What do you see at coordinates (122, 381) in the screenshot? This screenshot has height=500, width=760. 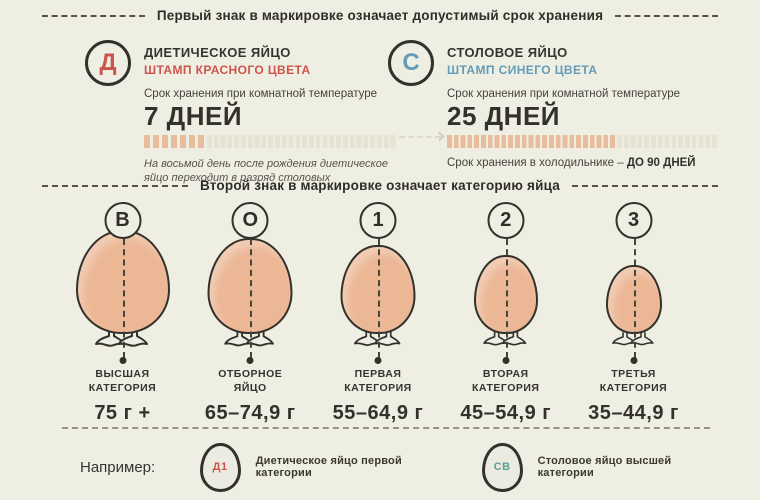 I see `category-label: ВЫСШАЯ КАТЕГОРИЯ` at bounding box center [122, 381].